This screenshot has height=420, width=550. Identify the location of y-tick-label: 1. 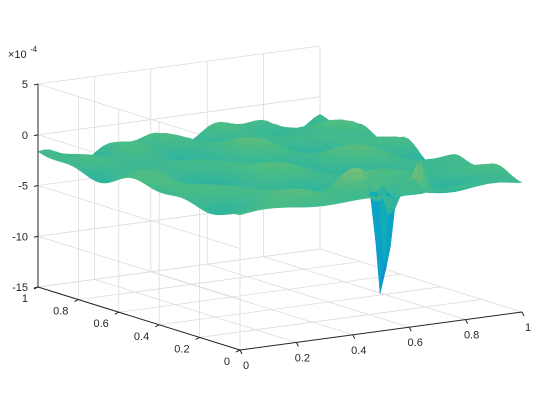
(25, 299).